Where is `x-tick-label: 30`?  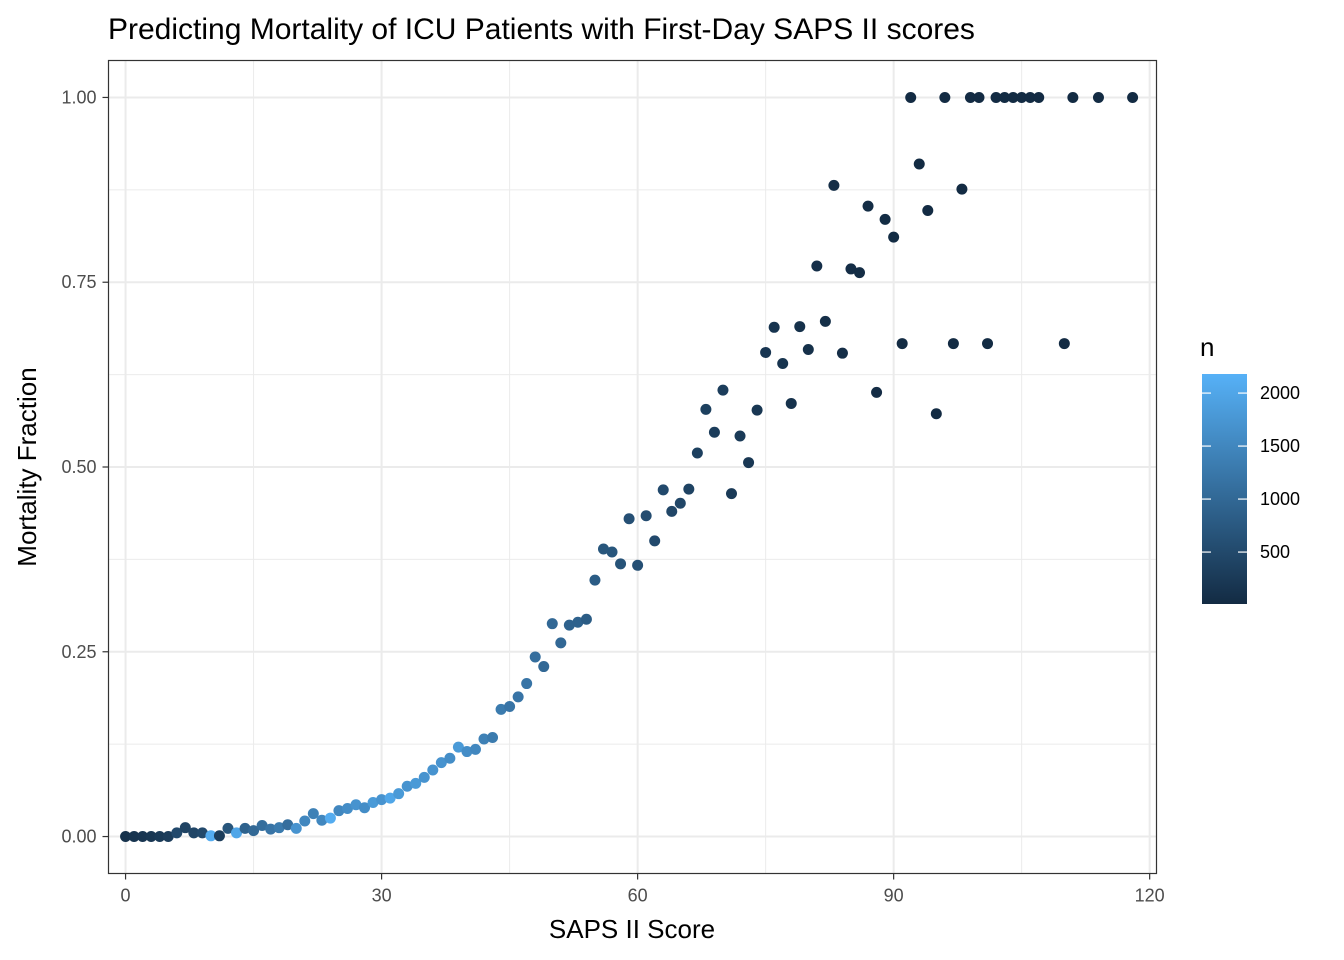 x-tick-label: 30 is located at coordinates (382, 896).